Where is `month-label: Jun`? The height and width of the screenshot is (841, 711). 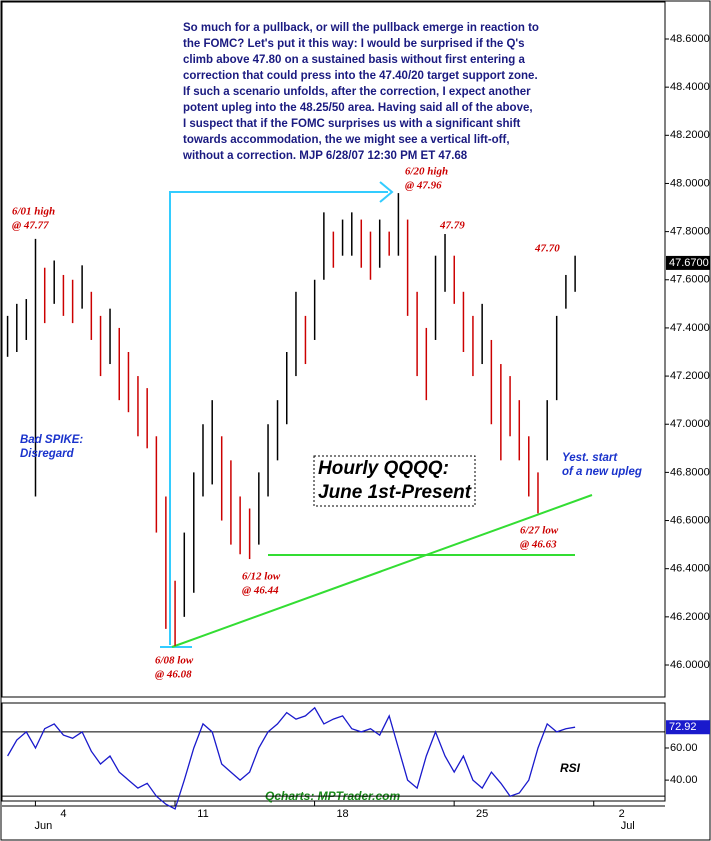
month-label: Jun is located at coordinates (44, 826).